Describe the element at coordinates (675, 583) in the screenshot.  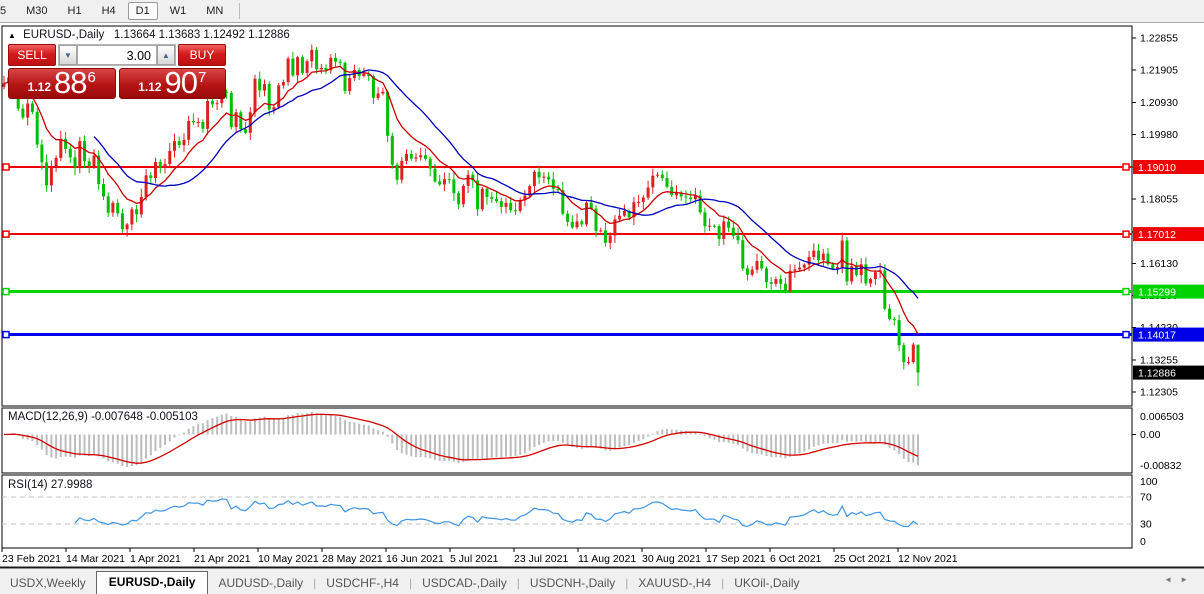
I see `chart-tab-xauusd-h4: XAUUSD-,H4` at that location.